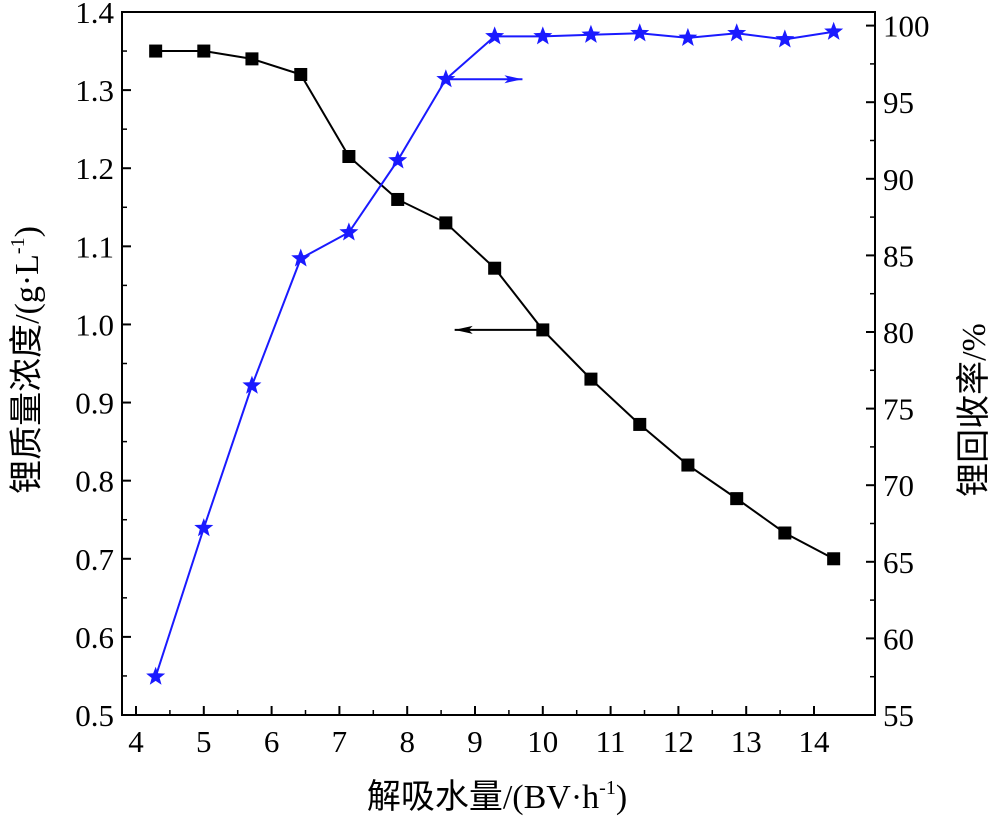  I want to click on x-tick-label: 10, so click(542, 741).